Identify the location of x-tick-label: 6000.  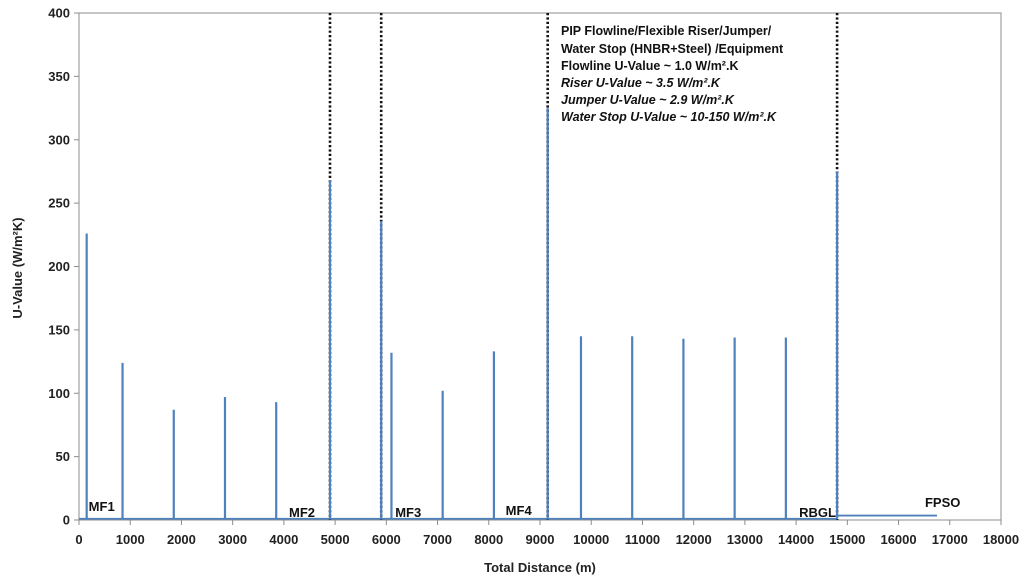
(386, 539).